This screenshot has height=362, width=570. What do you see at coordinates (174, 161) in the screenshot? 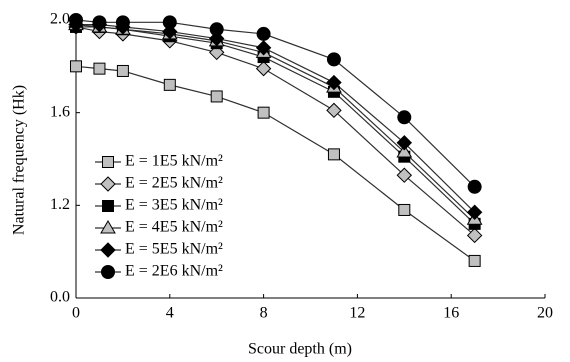
I see `legend-label: E = 1E5 kN/m²` at bounding box center [174, 161].